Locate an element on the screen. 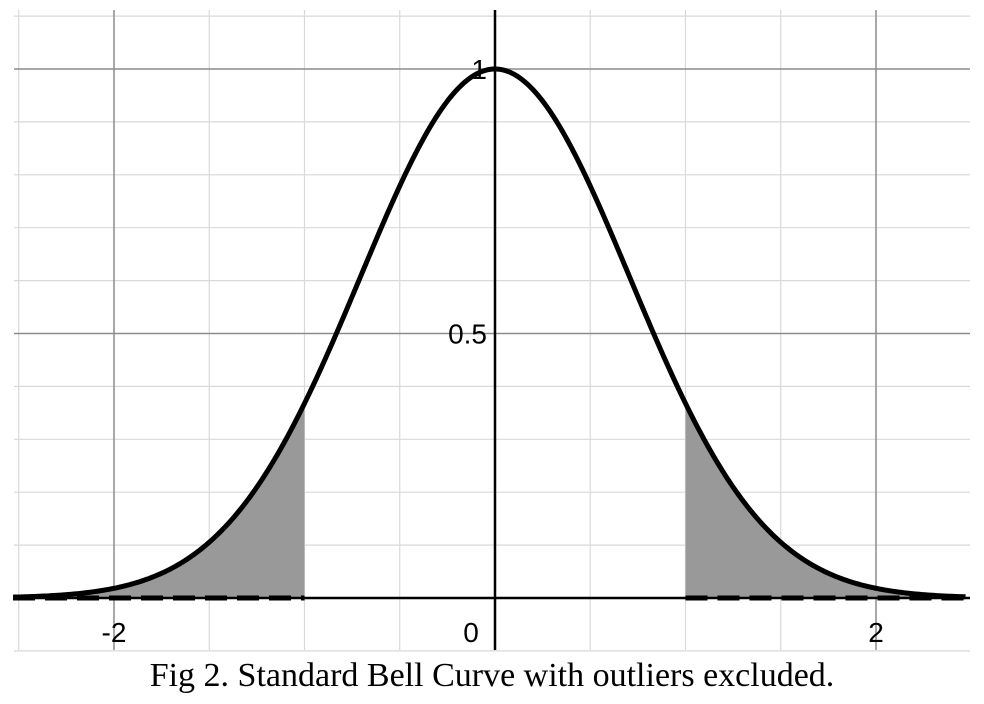 The height and width of the screenshot is (704, 984). x-tick-label: 0 is located at coordinates (471, 632).